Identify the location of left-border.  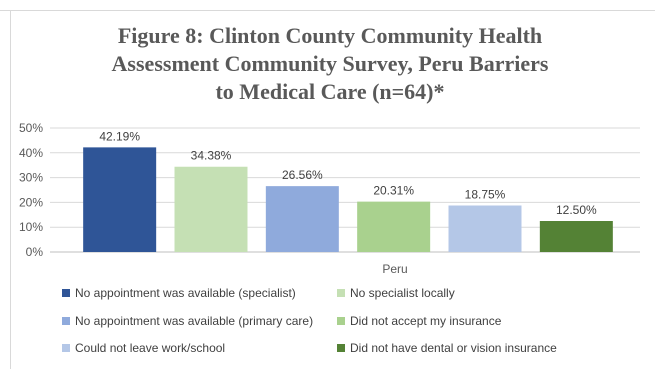
(10, 189).